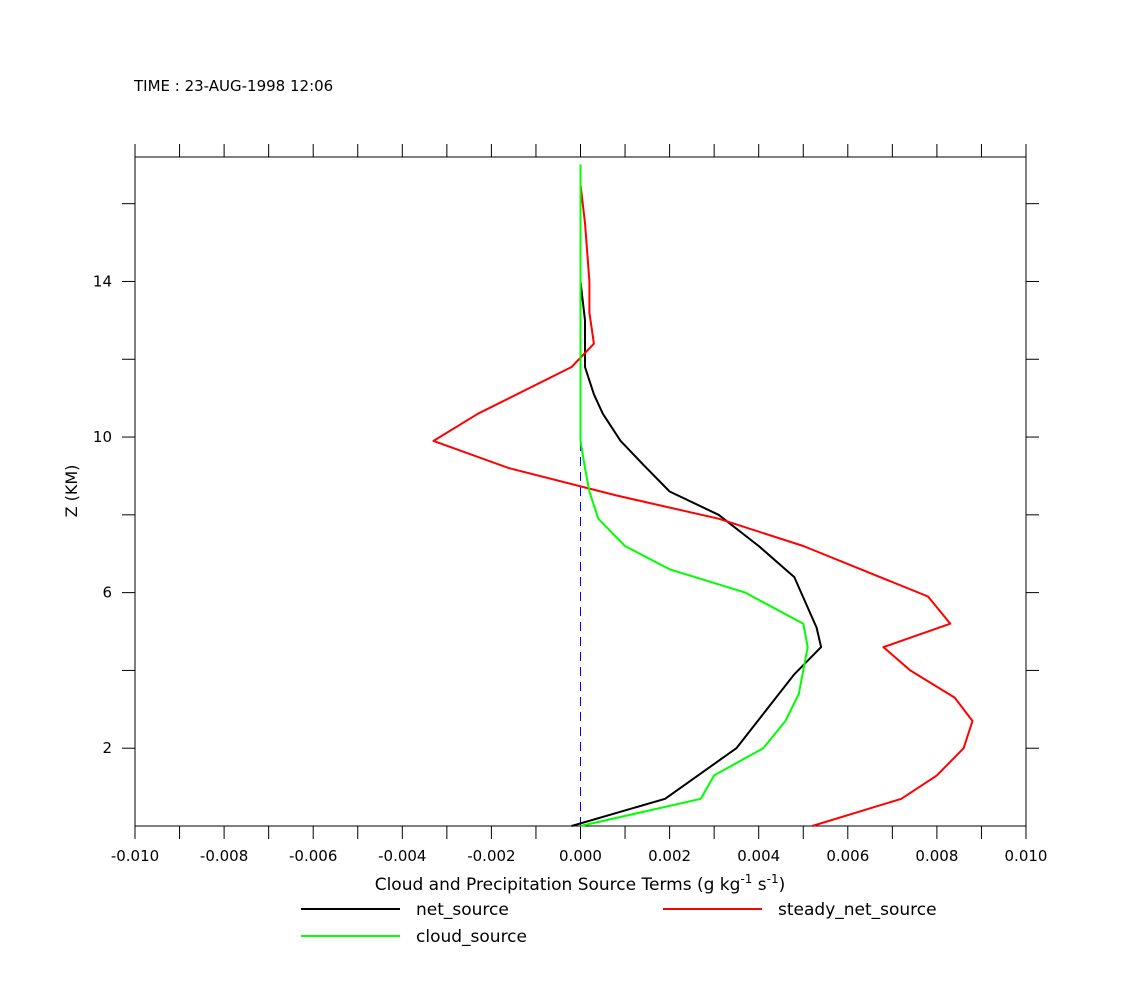 The image size is (1137, 988). I want to click on x-tick-label: 0.004, so click(758, 856).